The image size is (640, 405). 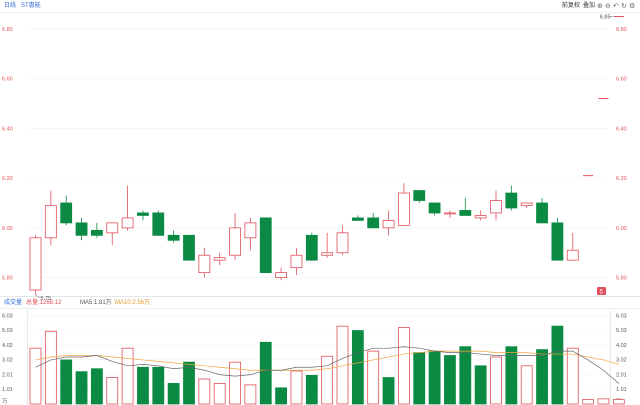 I want to click on adjust-mode-button: 前复权, so click(x=571, y=6).